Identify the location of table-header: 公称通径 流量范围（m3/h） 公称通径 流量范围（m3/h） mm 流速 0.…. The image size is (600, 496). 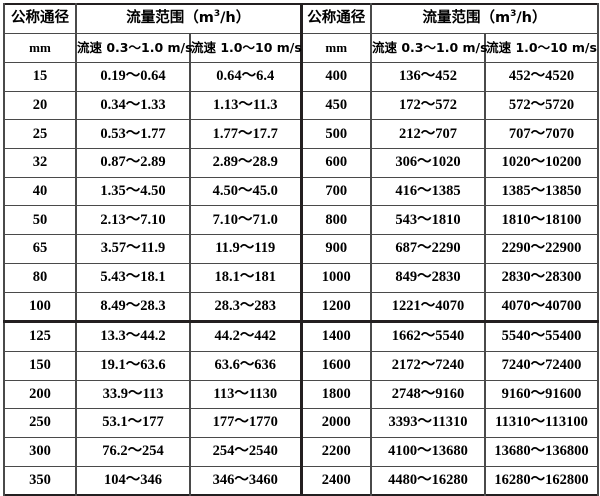
(301, 33).